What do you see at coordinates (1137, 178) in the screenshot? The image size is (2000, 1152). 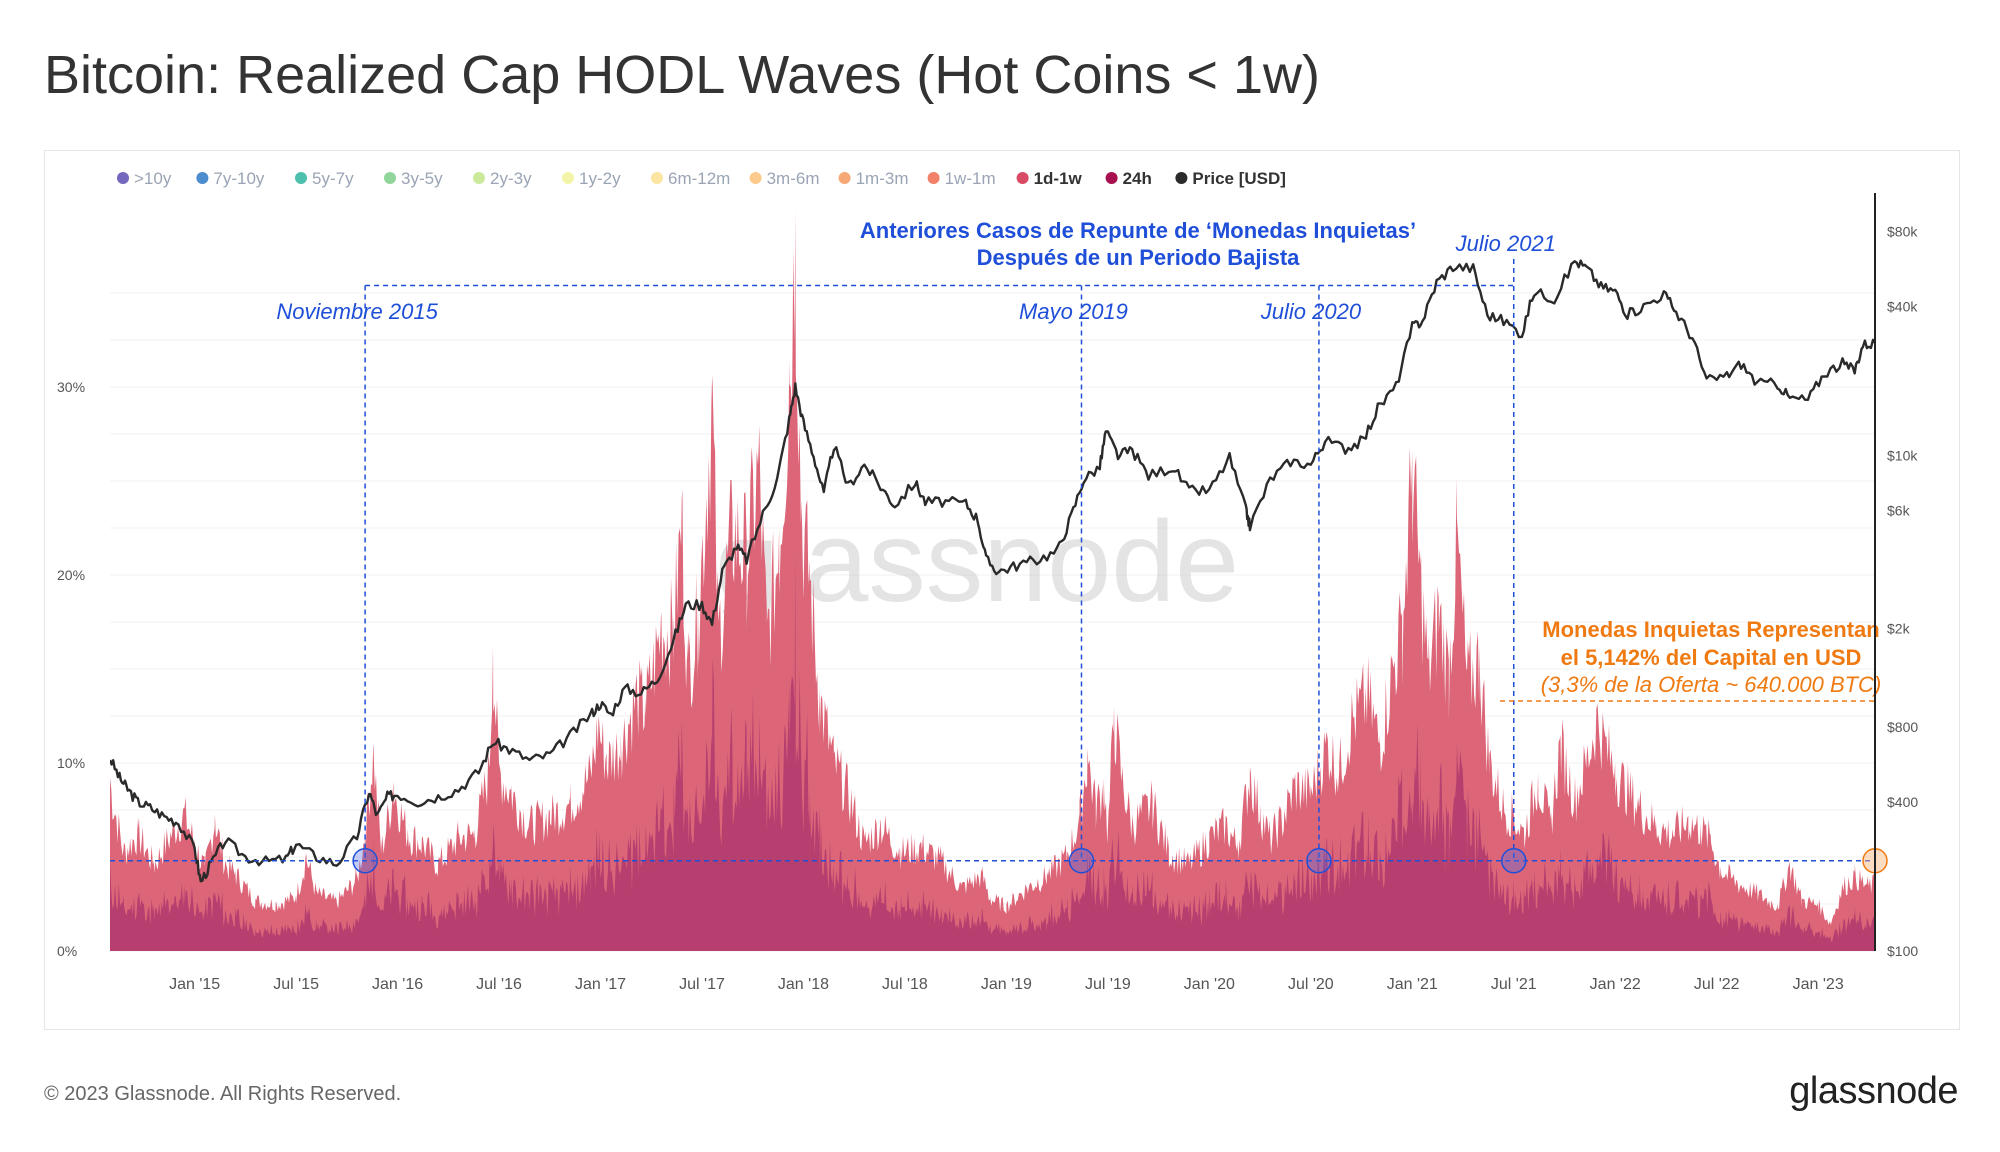 I see `legend-label: 24h` at bounding box center [1137, 178].